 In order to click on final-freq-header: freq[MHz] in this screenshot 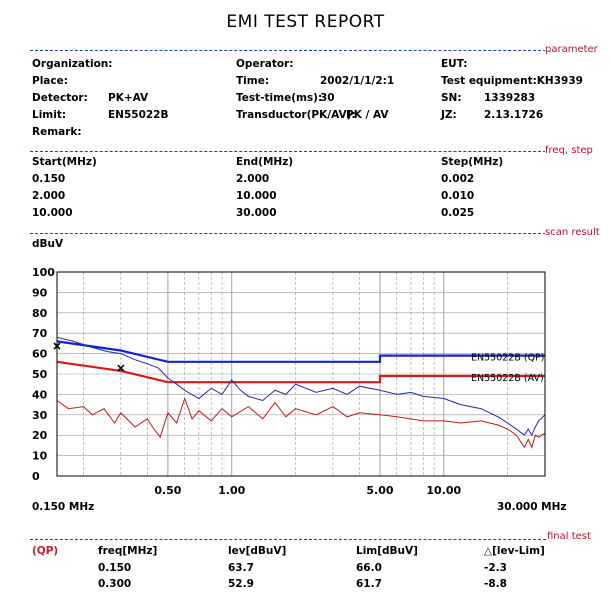, I will do `click(128, 551)`.